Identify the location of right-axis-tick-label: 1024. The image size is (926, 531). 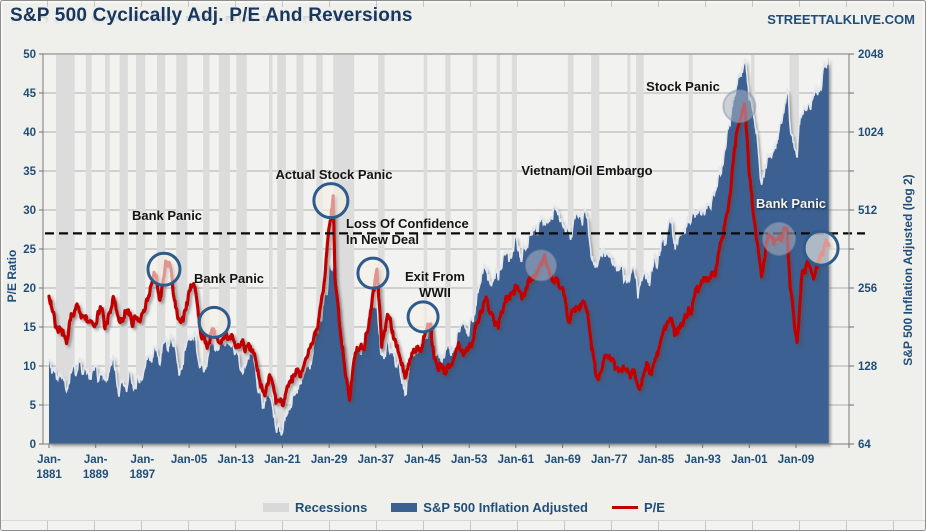
(871, 133).